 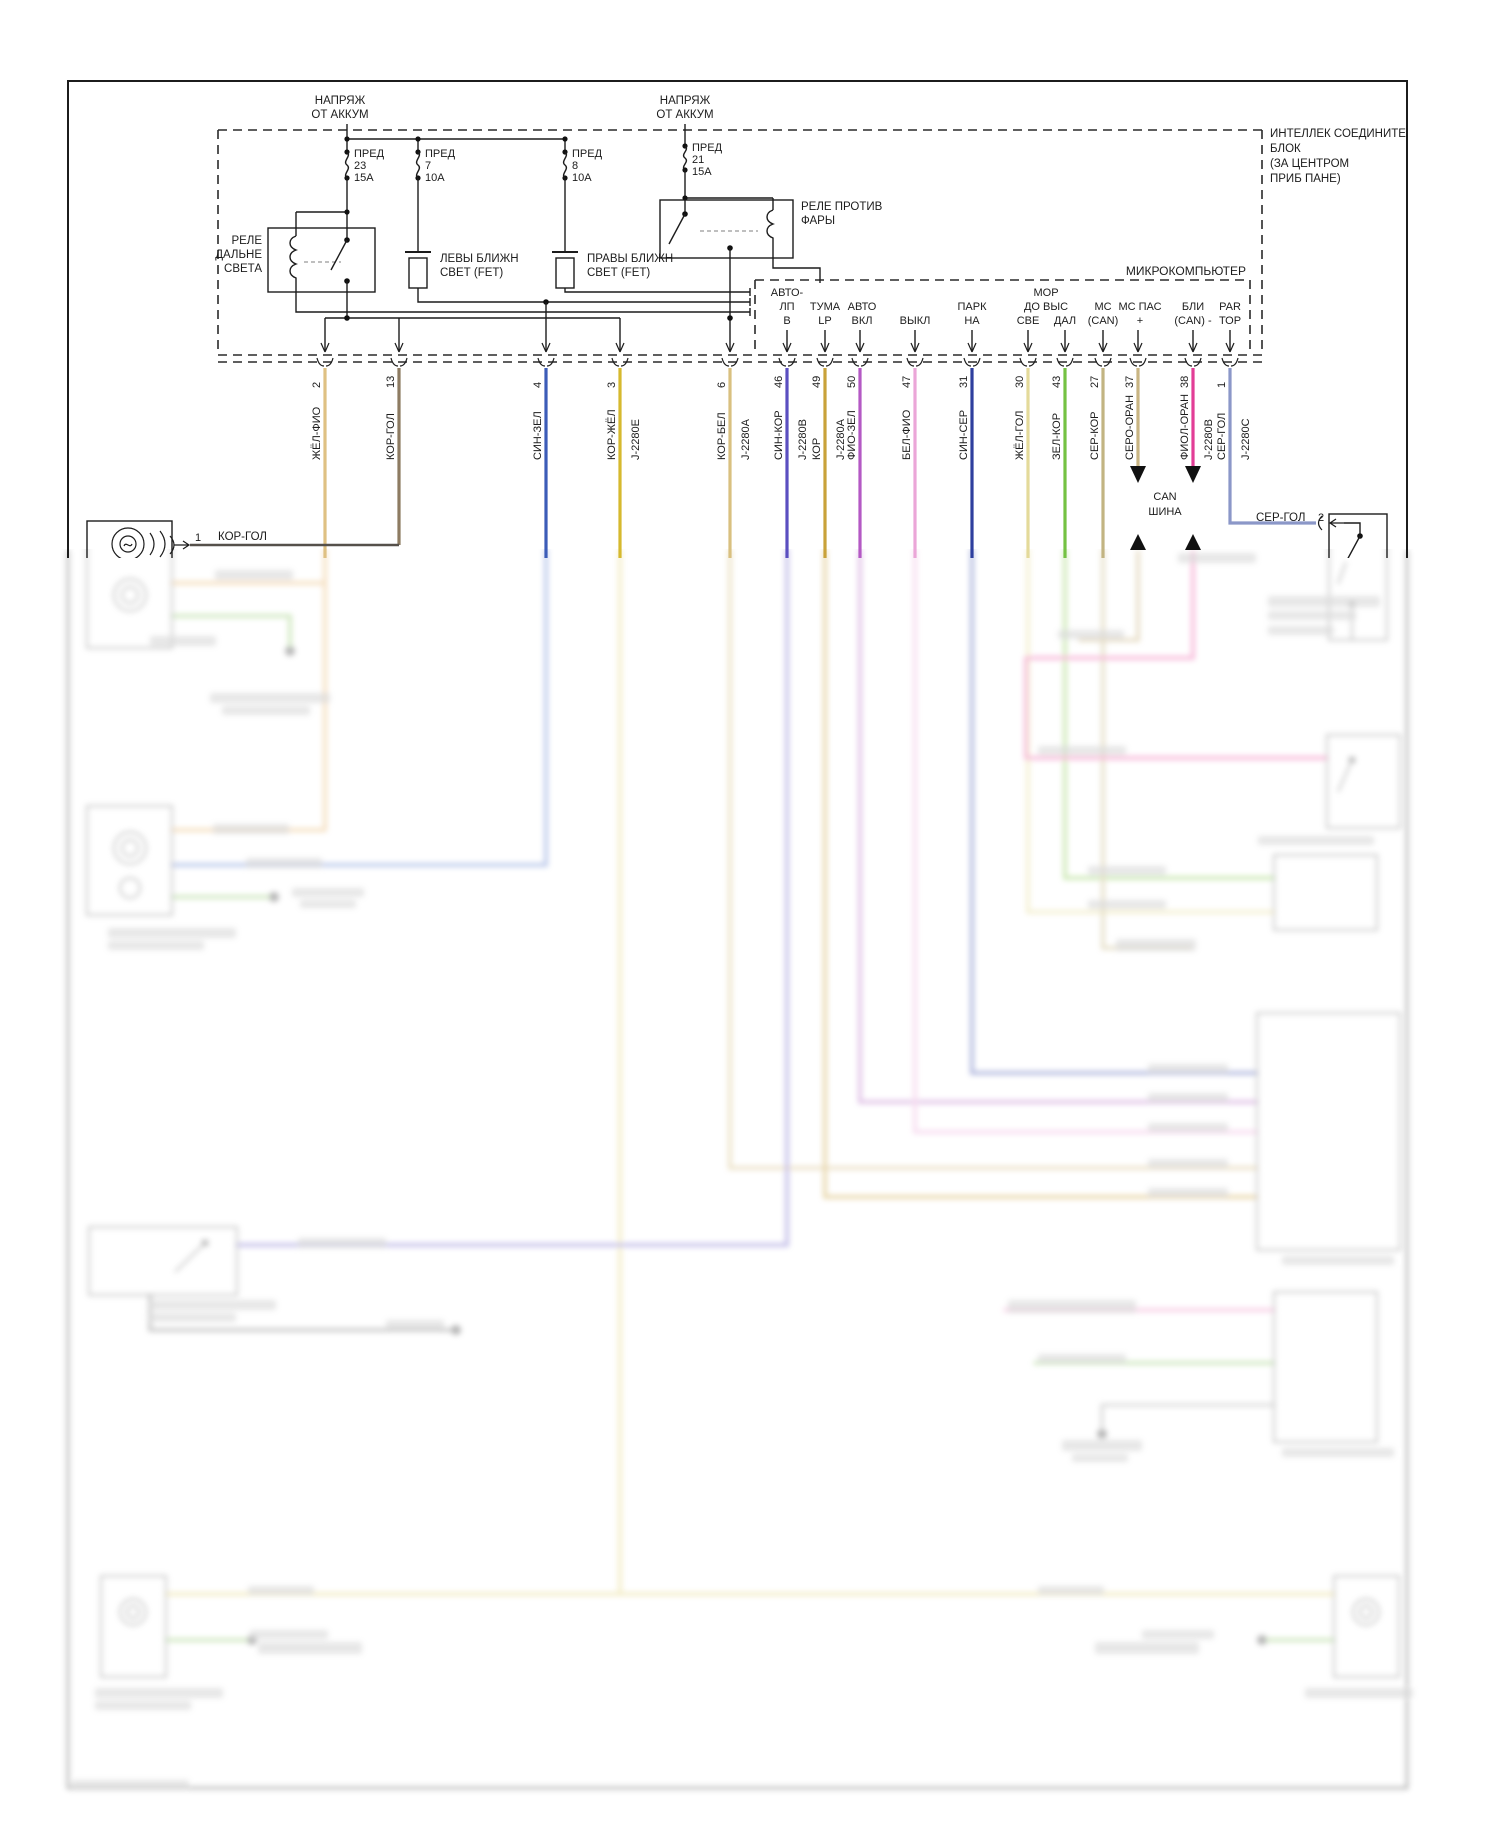 What do you see at coordinates (435, 166) in the screenshot?
I see `fuse-7: ПРЕД 7 10A` at bounding box center [435, 166].